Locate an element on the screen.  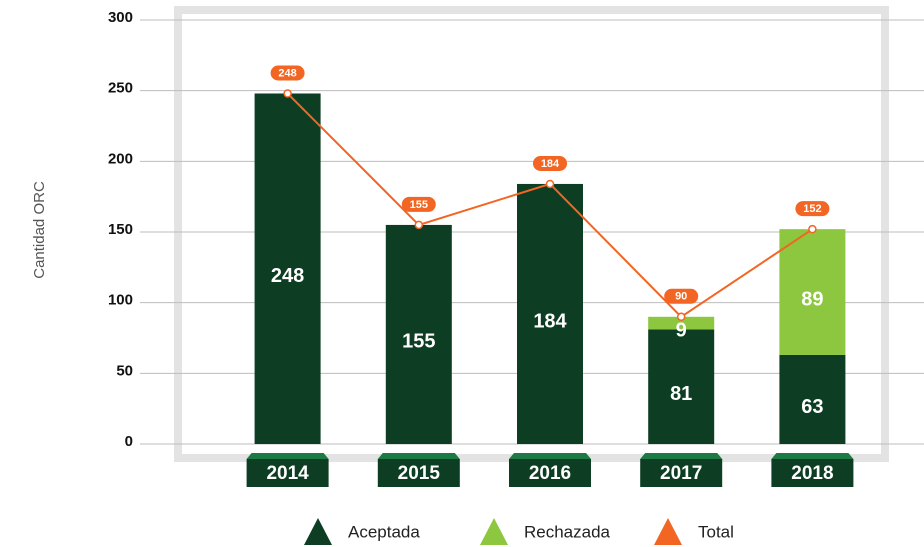
y-axis-label: Cantidad ORC is located at coordinates (39, 230).